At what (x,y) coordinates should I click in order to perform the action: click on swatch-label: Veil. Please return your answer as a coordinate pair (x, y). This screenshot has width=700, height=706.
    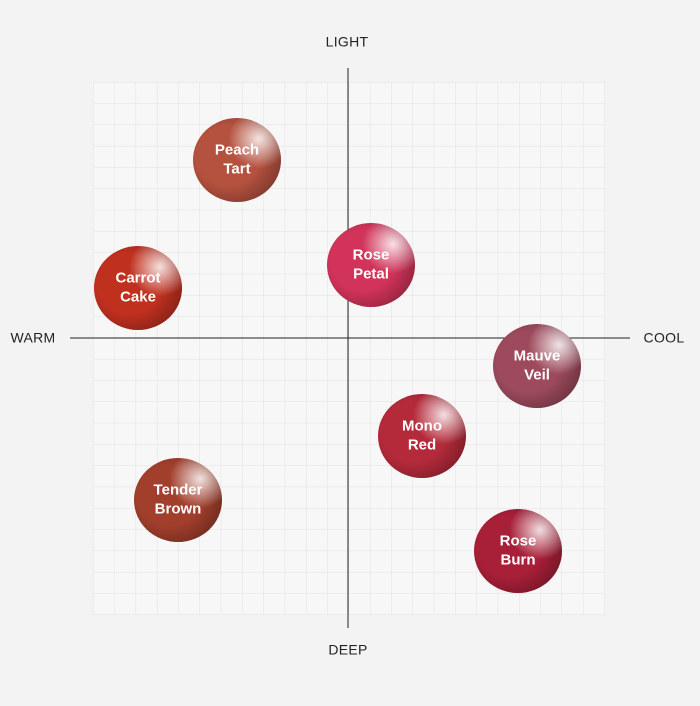
    Looking at the image, I should click on (537, 374).